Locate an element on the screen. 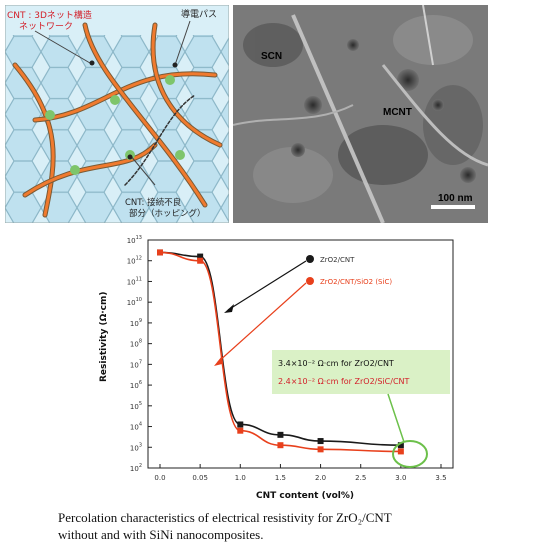 Image resolution: width=536 pixels, height=545 pixels. y-tick-label: 10⁷ is located at coordinates (136, 364).